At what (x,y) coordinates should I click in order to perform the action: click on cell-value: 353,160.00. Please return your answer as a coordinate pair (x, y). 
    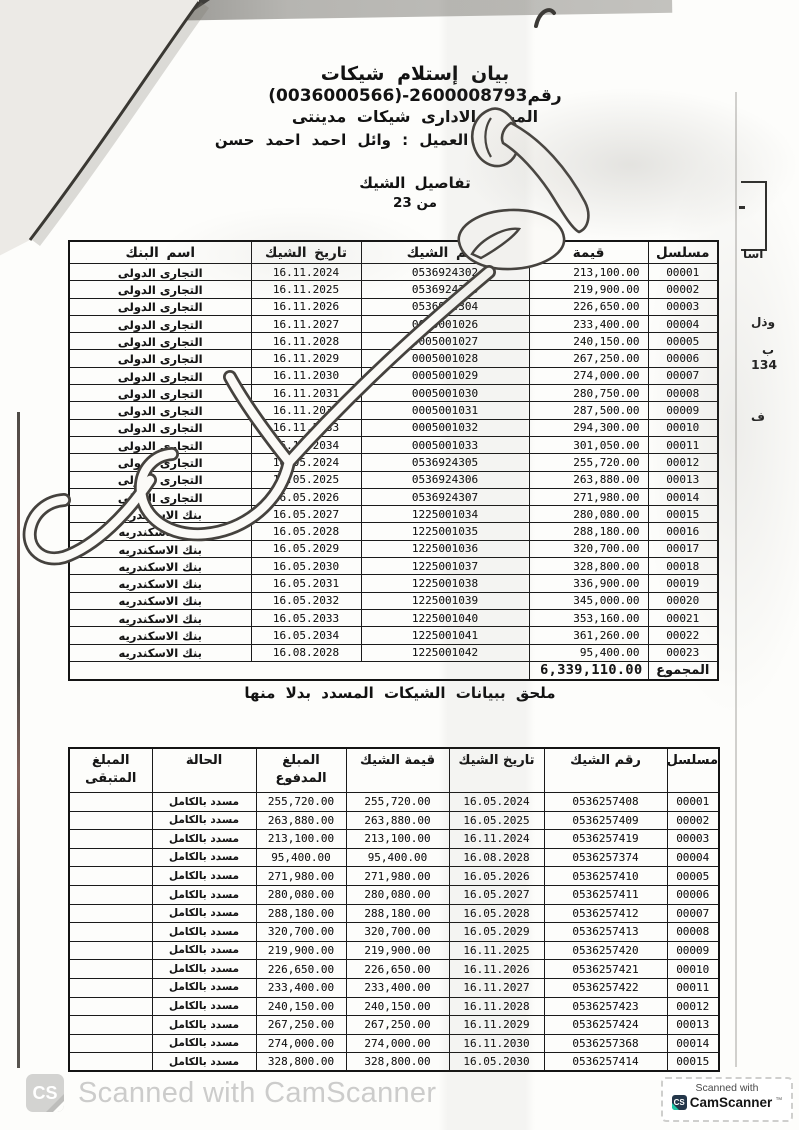
    Looking at the image, I should click on (588, 618).